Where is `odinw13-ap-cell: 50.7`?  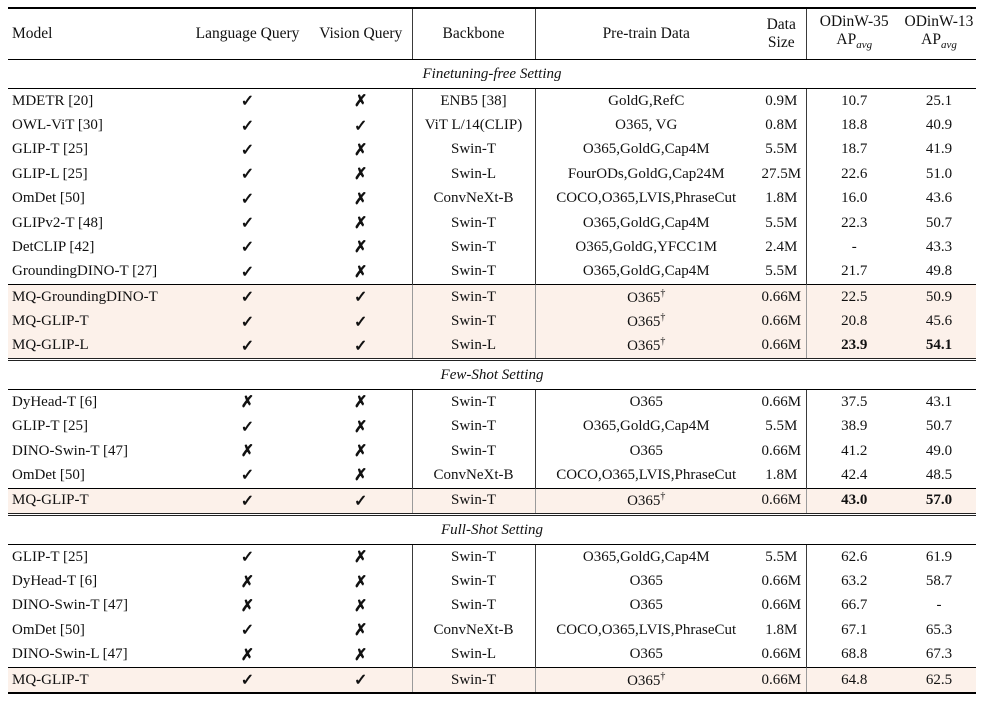 odinw13-ap-cell: 50.7 is located at coordinates (939, 222).